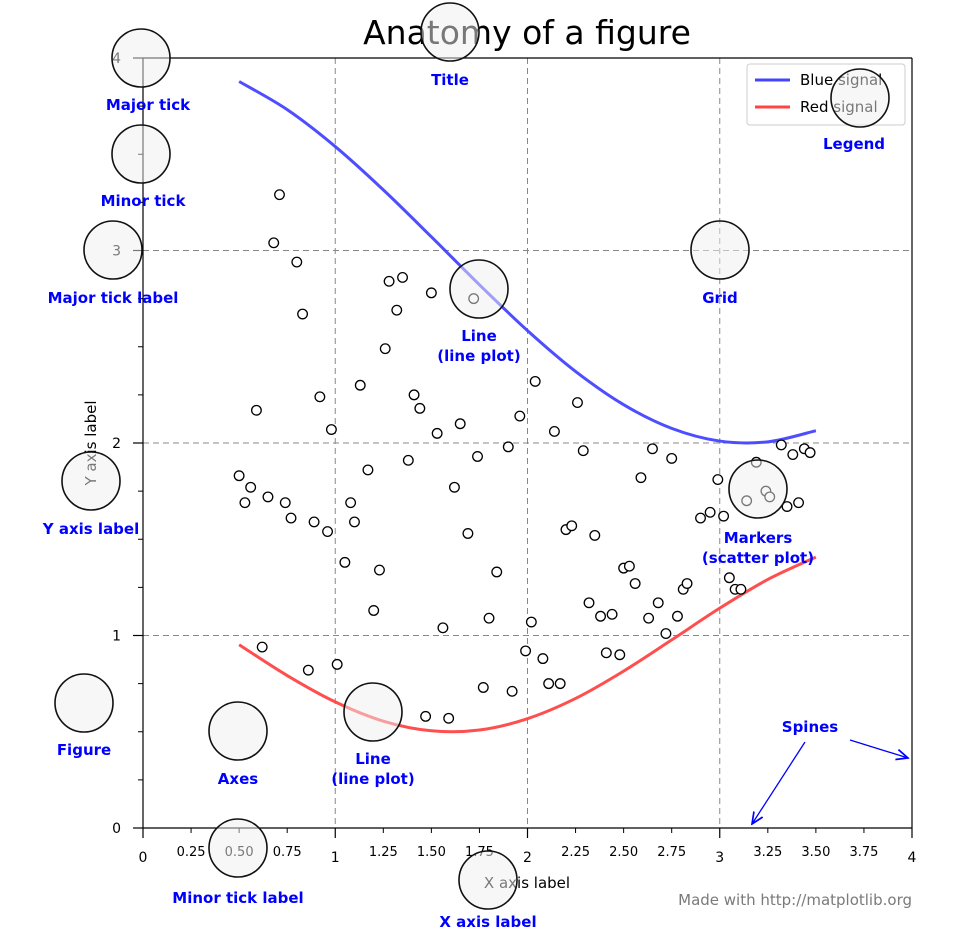  Describe the element at coordinates (431, 852) in the screenshot. I see `x-minor-tick-label: 1.50` at that location.